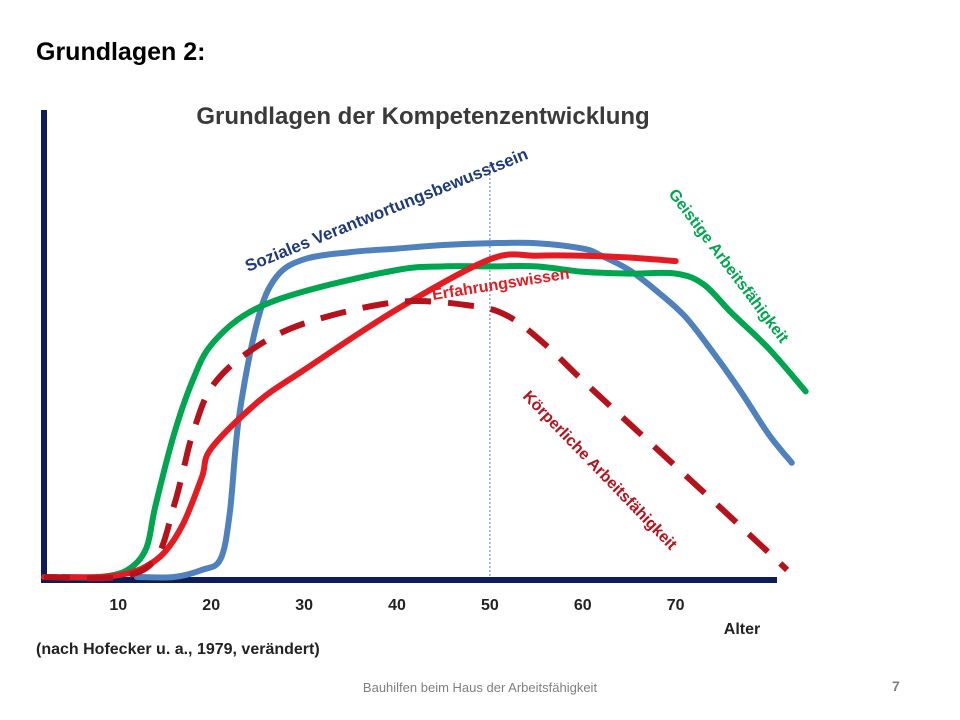 The height and width of the screenshot is (720, 960). What do you see at coordinates (728, 266) in the screenshot?
I see `series-label-geistige: Geistige Arbeitsfähigkeit` at bounding box center [728, 266].